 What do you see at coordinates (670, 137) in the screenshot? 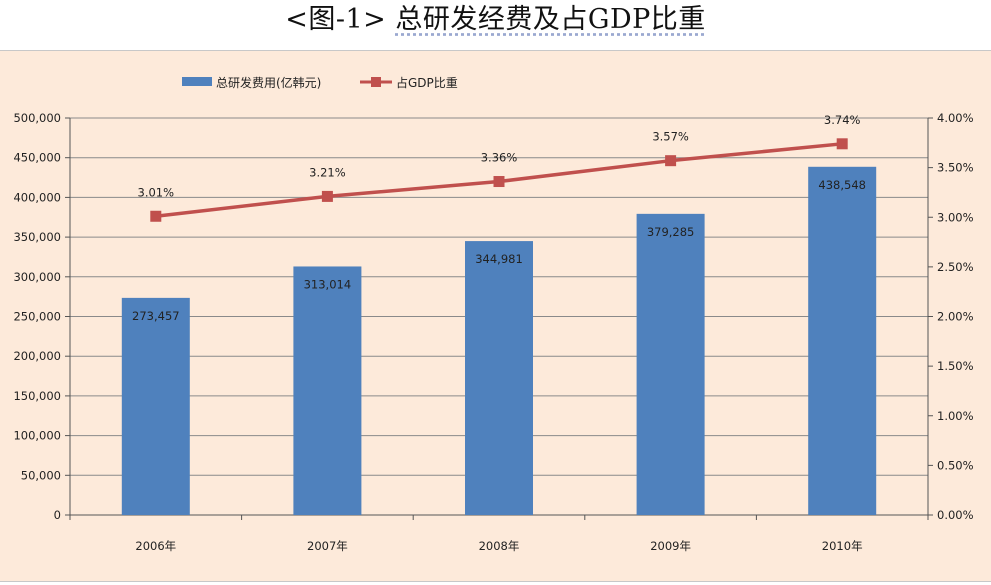
I see `line-data-label: 3.57%` at bounding box center [670, 137].